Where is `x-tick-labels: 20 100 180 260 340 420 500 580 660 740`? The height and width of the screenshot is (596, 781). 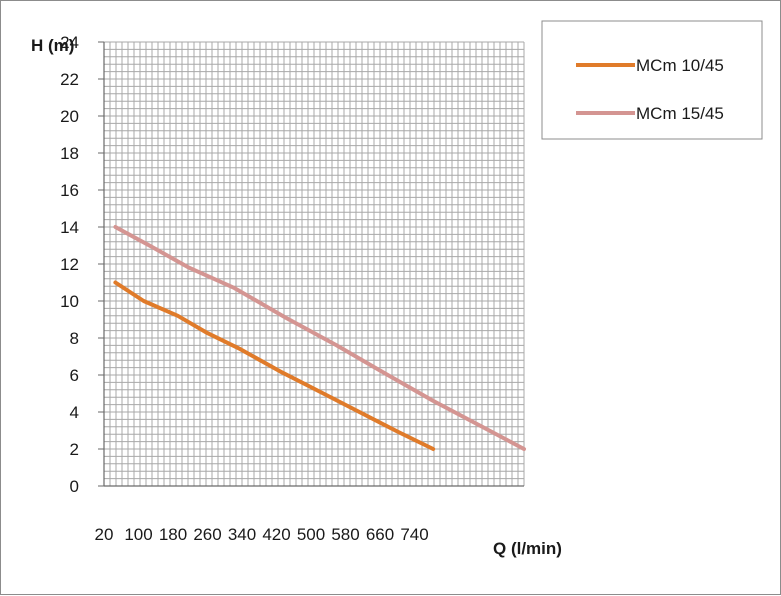
x-tick-labels: 20 100 180 260 340 420 500 580 660 740 is located at coordinates (262, 534).